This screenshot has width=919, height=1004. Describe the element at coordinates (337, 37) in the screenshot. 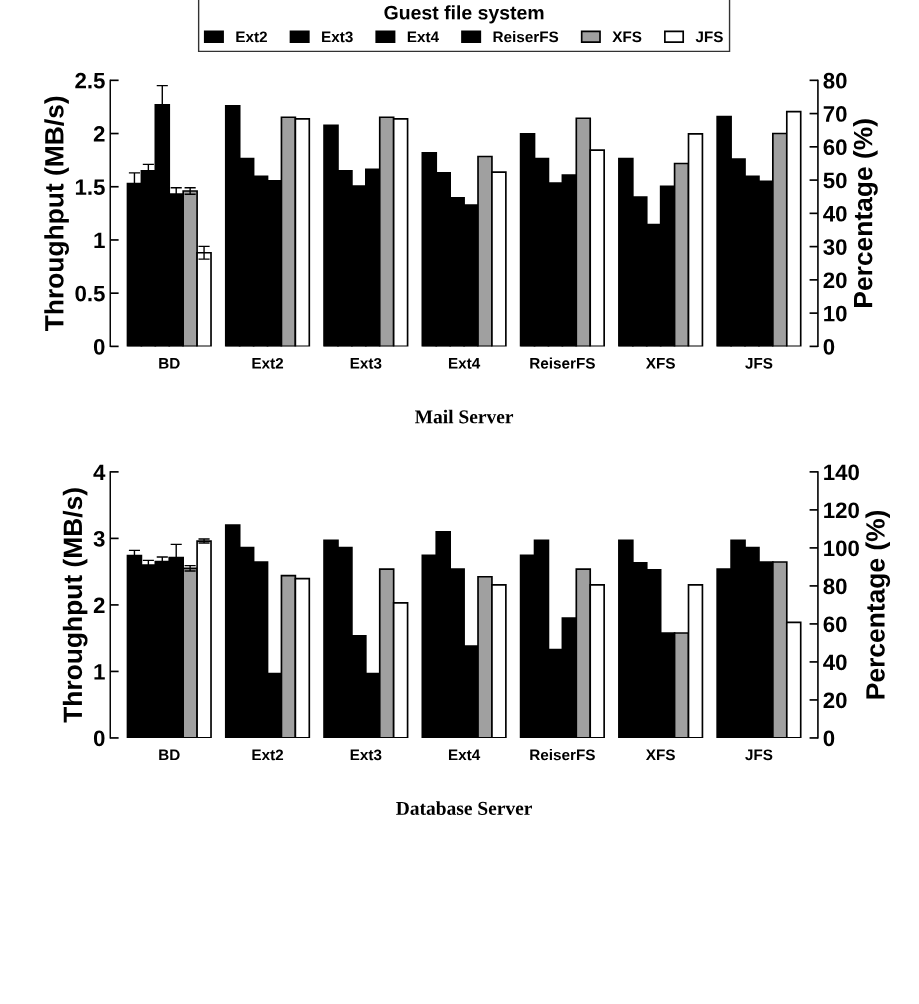

I see `legend-label: Ext3` at that location.